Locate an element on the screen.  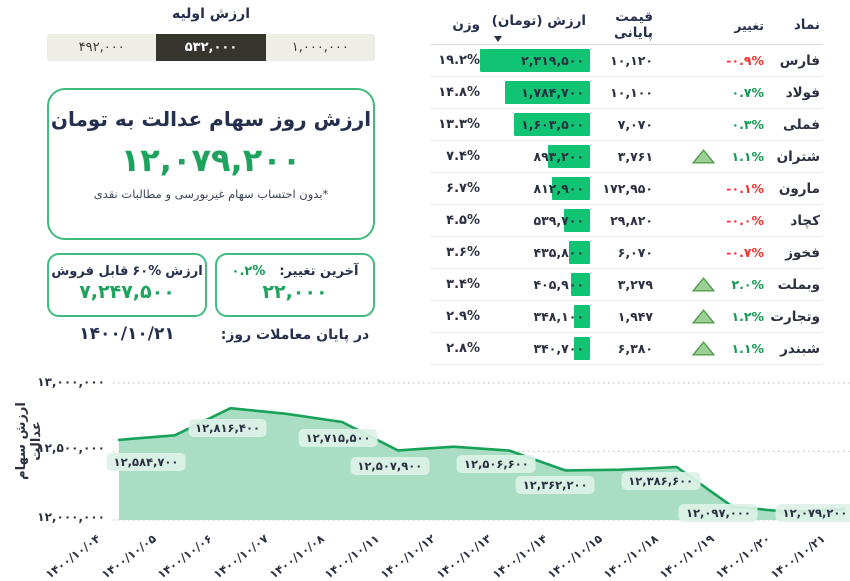
symbol-cell: وتجارت is located at coordinates (795, 316).